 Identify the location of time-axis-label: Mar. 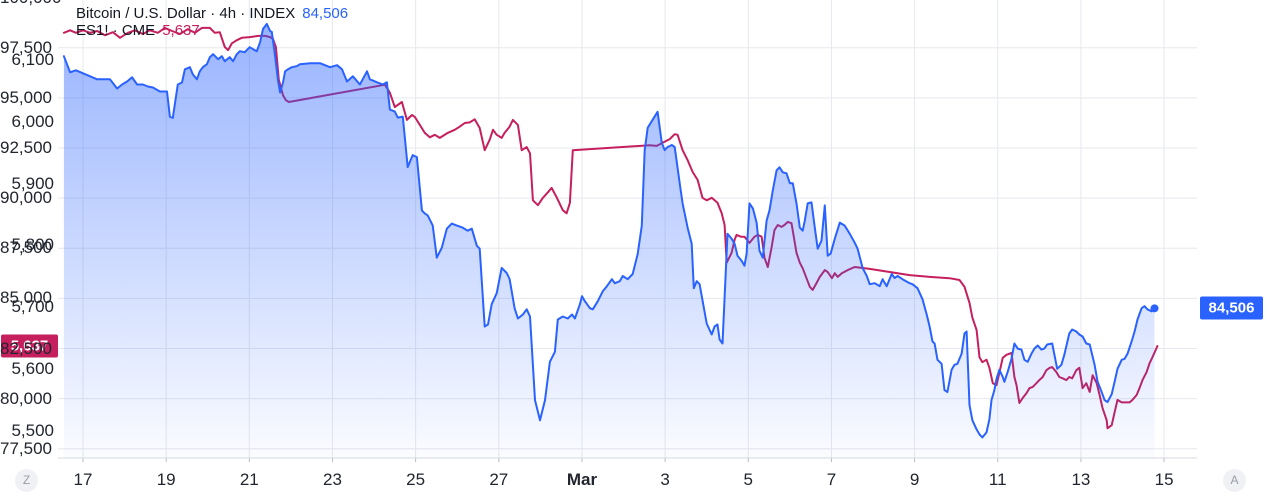
(582, 479).